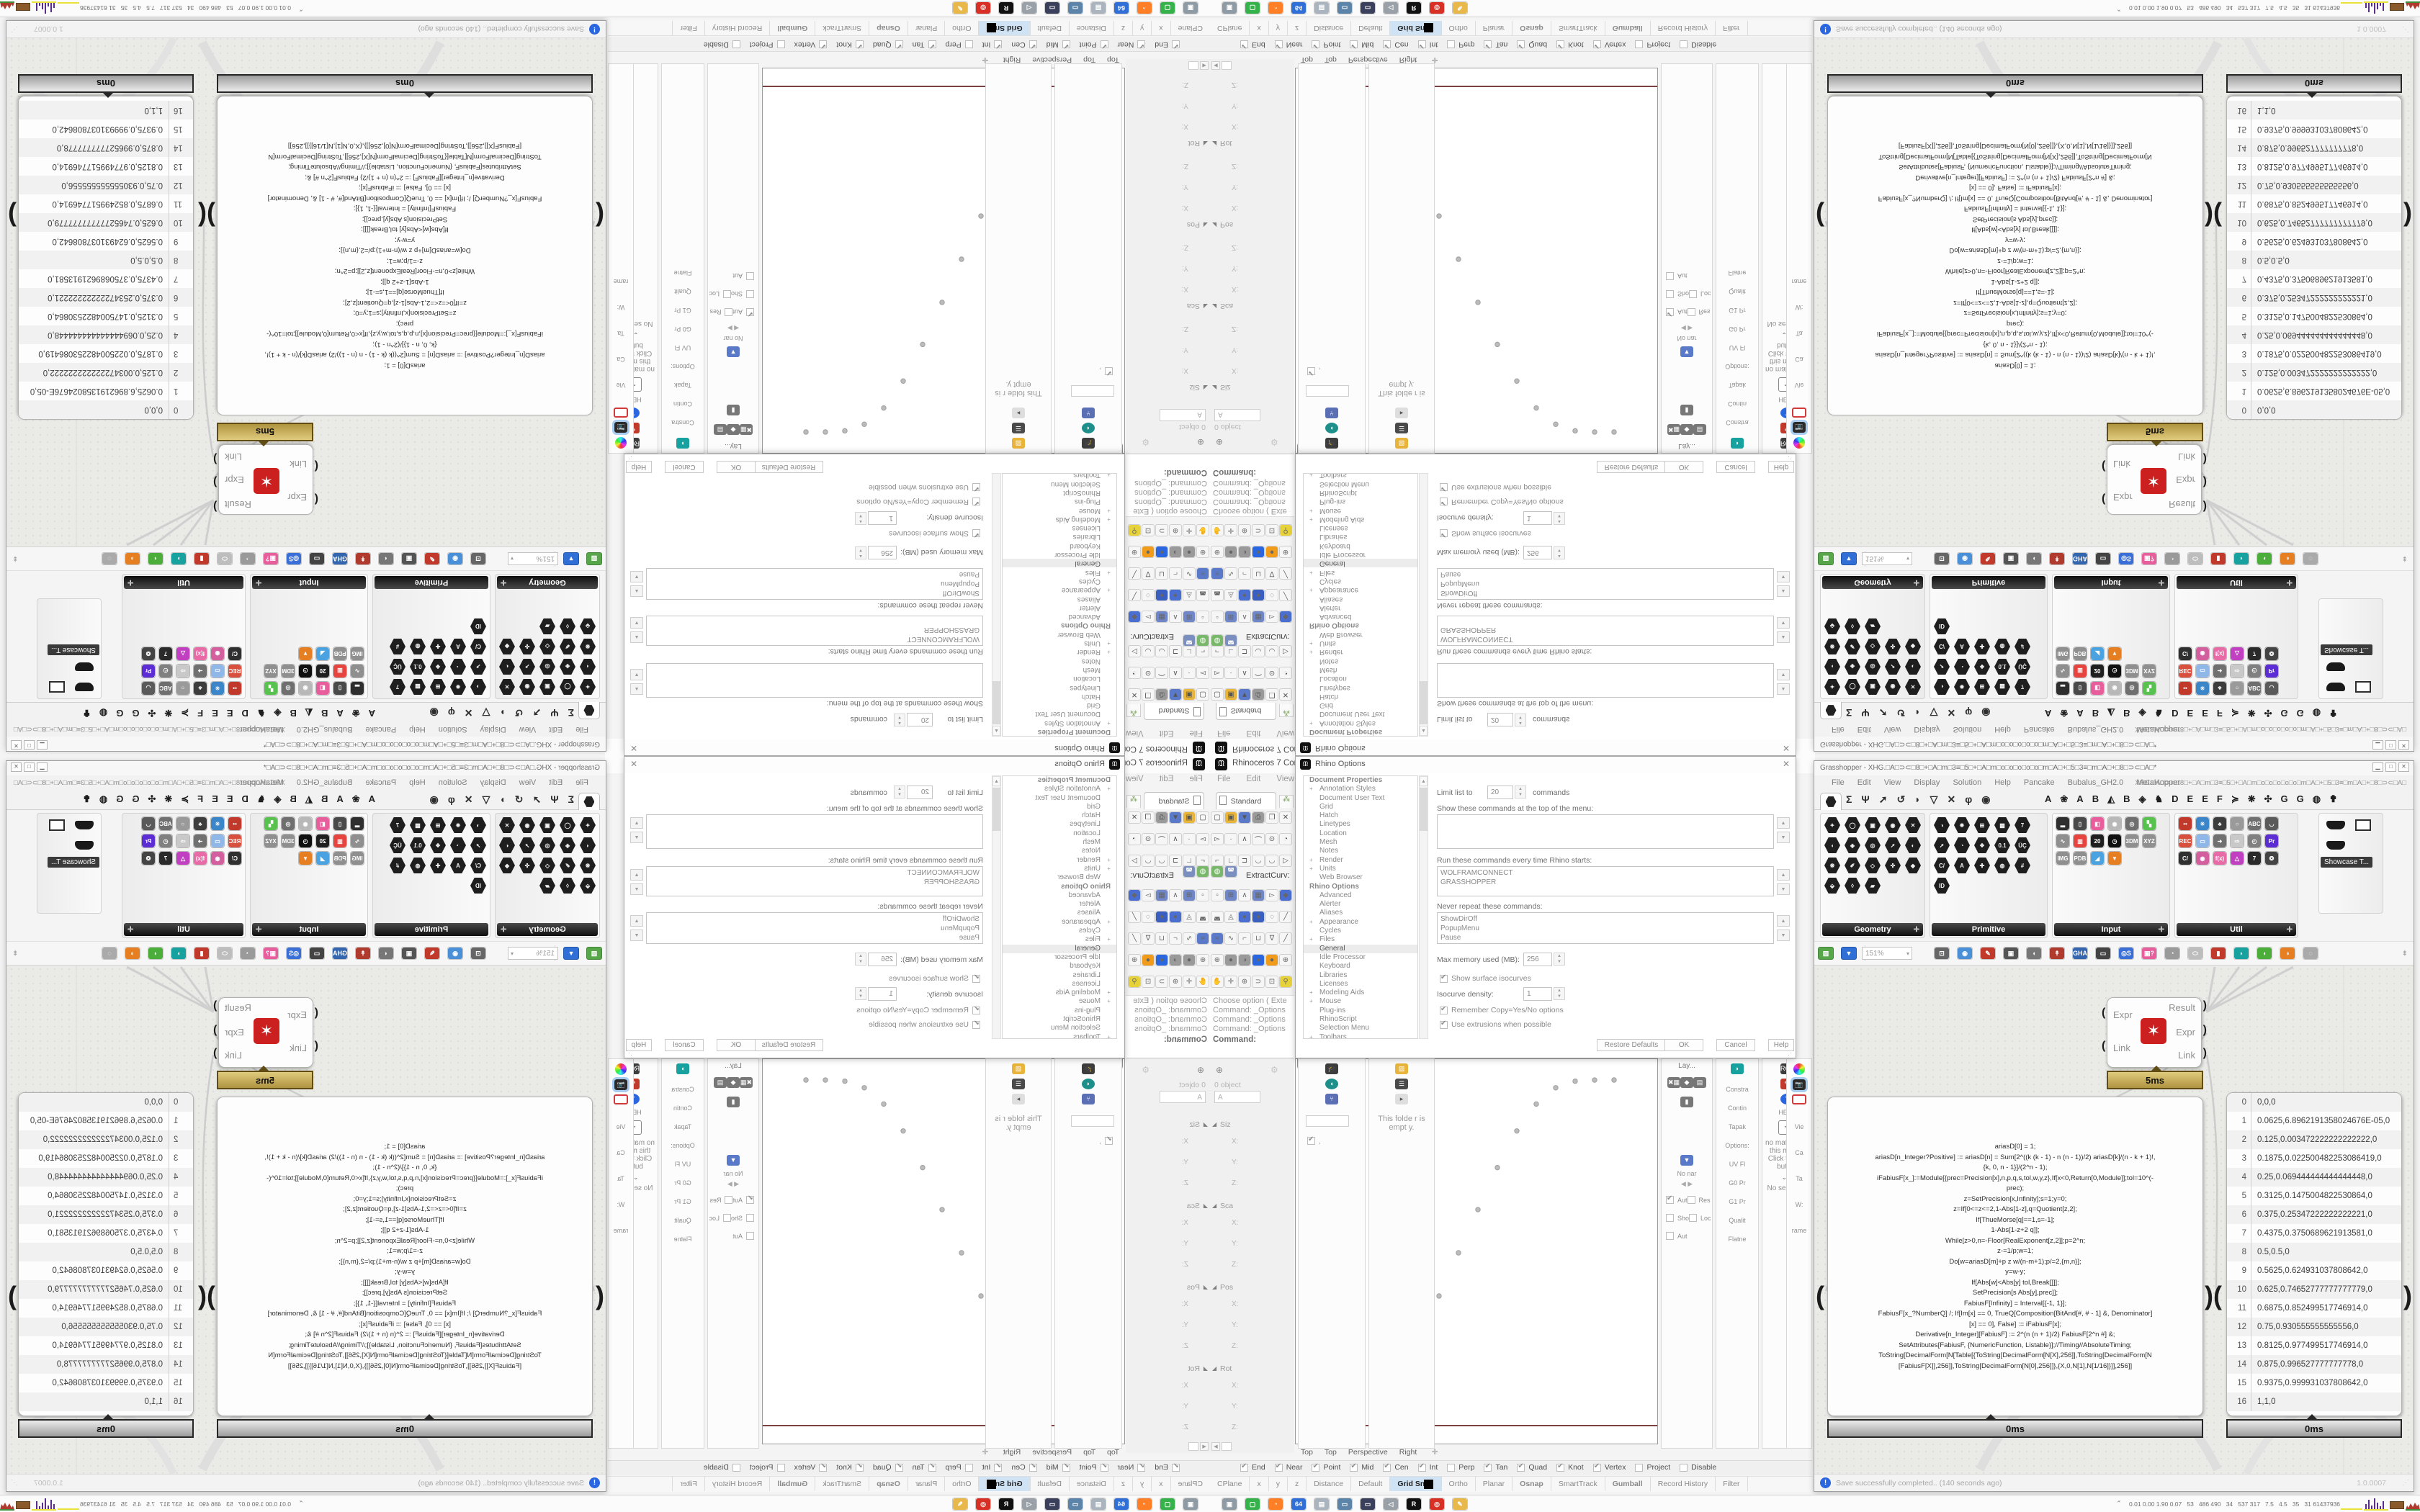 Image resolution: width=2420 pixels, height=1512 pixels. I want to click on options-tree-item: Licenses, so click(1333, 983).